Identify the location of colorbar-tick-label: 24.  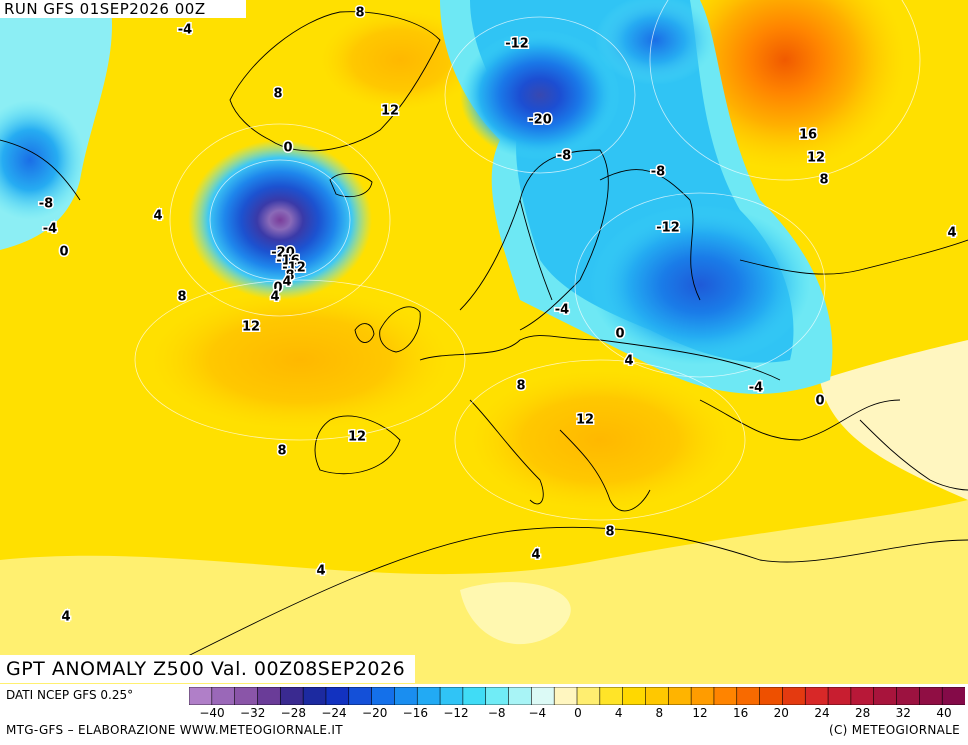
(822, 713).